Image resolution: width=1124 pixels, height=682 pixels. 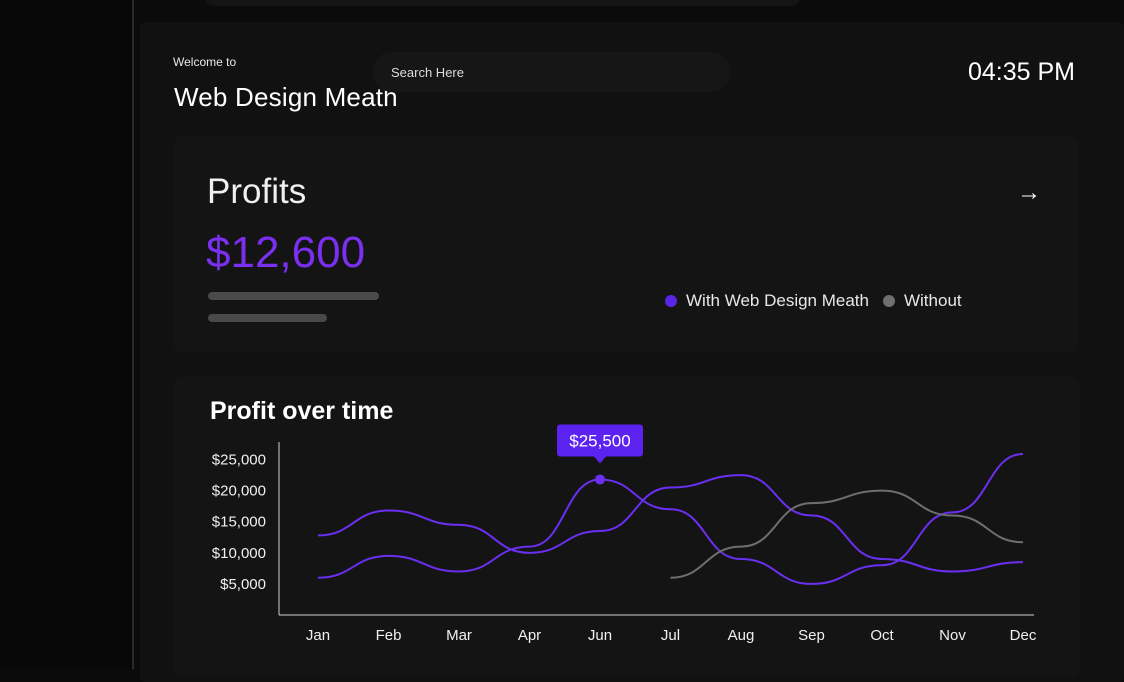 I want to click on legend-item-with: With Web Design Meath, so click(x=767, y=301).